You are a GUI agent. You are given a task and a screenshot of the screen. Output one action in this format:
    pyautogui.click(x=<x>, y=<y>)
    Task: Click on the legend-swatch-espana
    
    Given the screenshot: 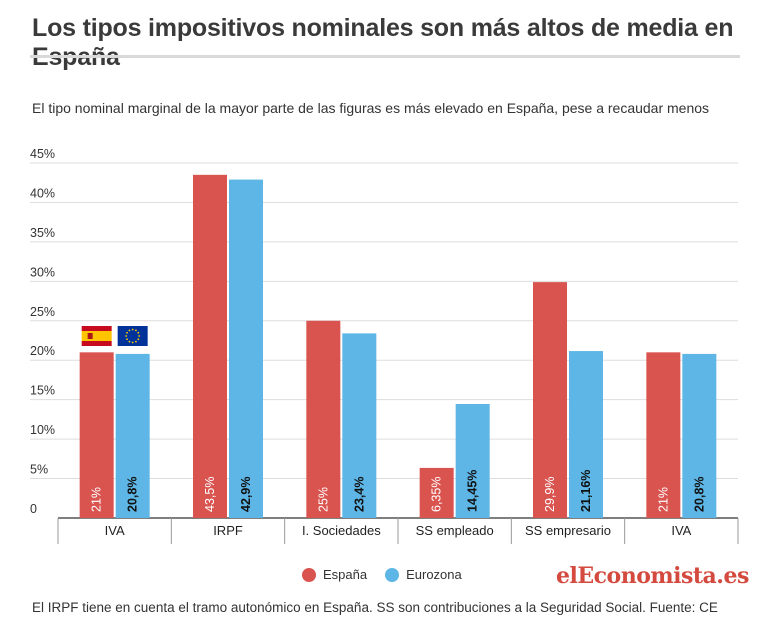 What is the action you would take?
    pyautogui.click(x=309, y=574)
    